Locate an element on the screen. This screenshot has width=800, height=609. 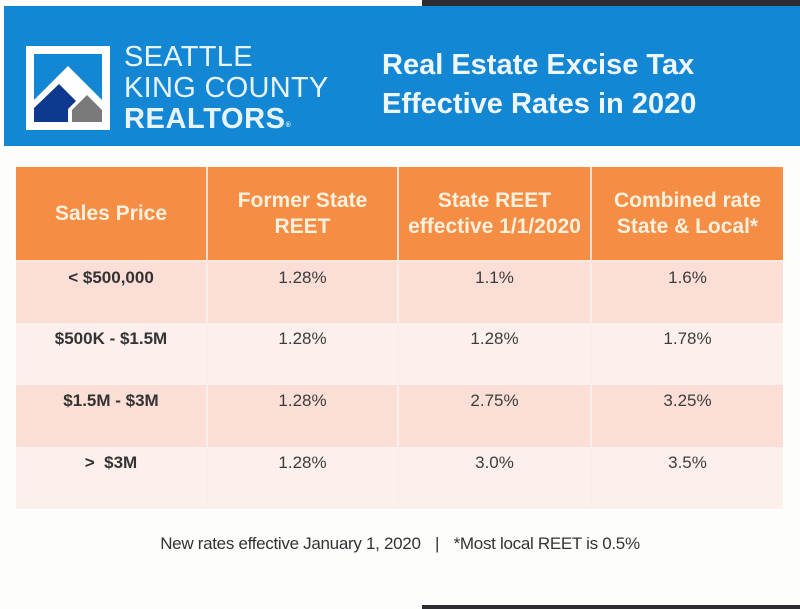
header-combined-rate: Combined rate State & Local* is located at coordinates (687, 214).